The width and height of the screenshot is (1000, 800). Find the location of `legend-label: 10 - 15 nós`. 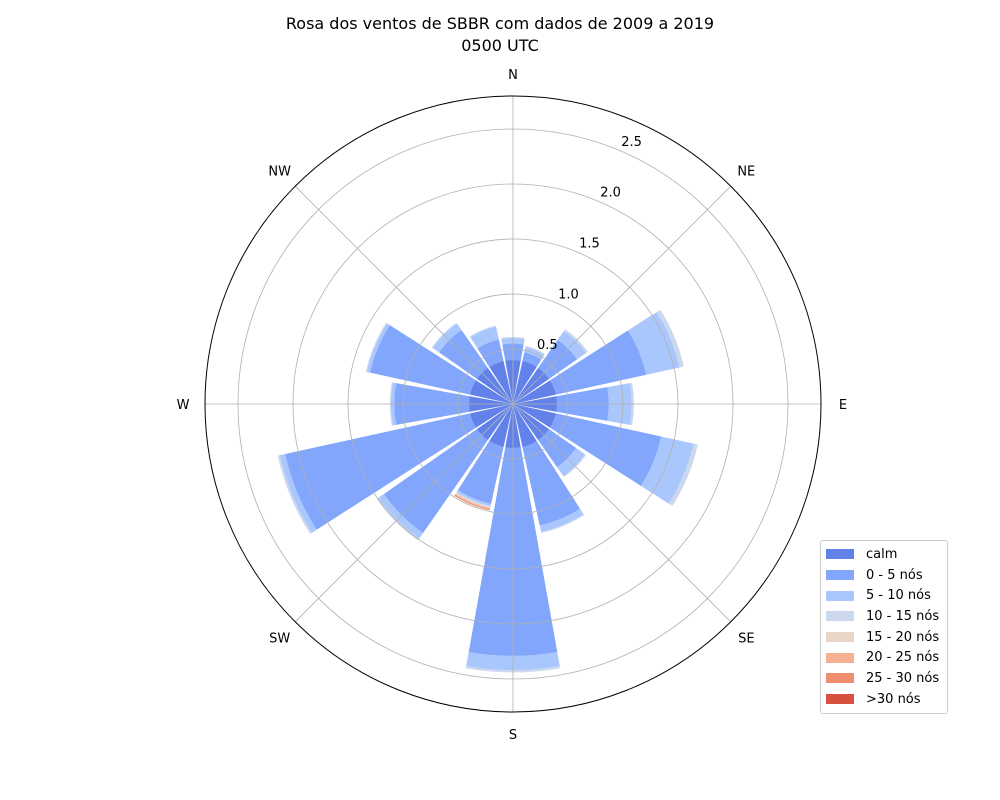

legend-label: 10 - 15 nós is located at coordinates (903, 616).